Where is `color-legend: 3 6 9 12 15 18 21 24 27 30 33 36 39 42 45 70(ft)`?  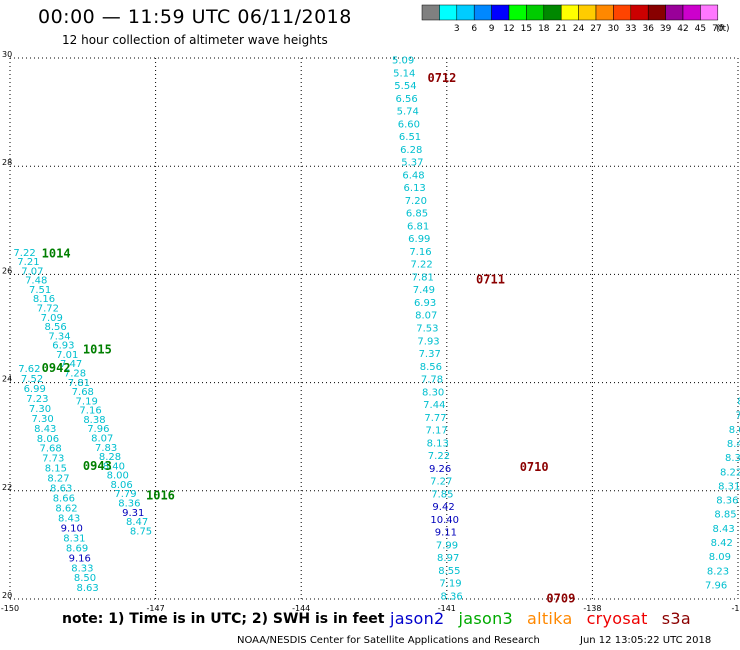
color-legend: 3 6 9 12 15 18 21 24 27 30 33 36 39 42 45 70(ft) is located at coordinates (575, 19).